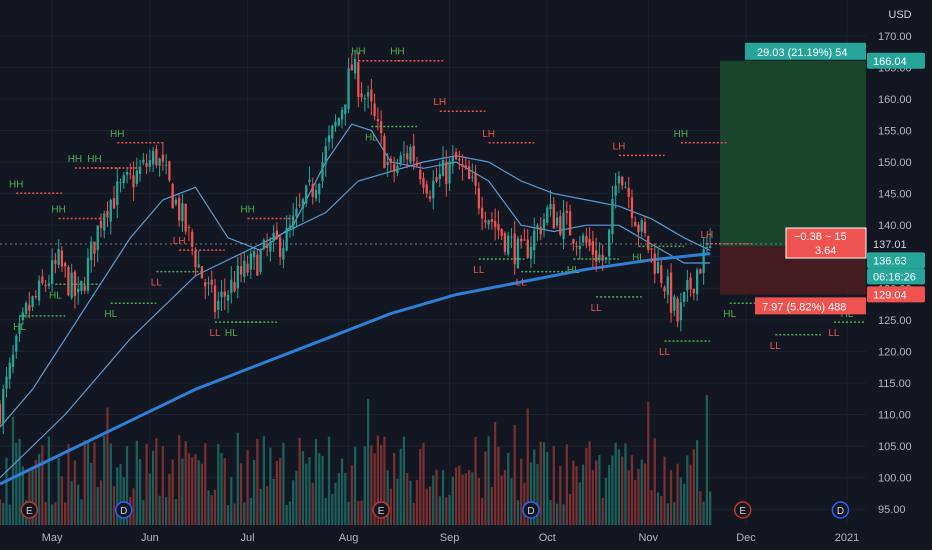 The image size is (932, 550). Describe the element at coordinates (124, 510) in the screenshot. I see `event-marker-dividend` at that location.